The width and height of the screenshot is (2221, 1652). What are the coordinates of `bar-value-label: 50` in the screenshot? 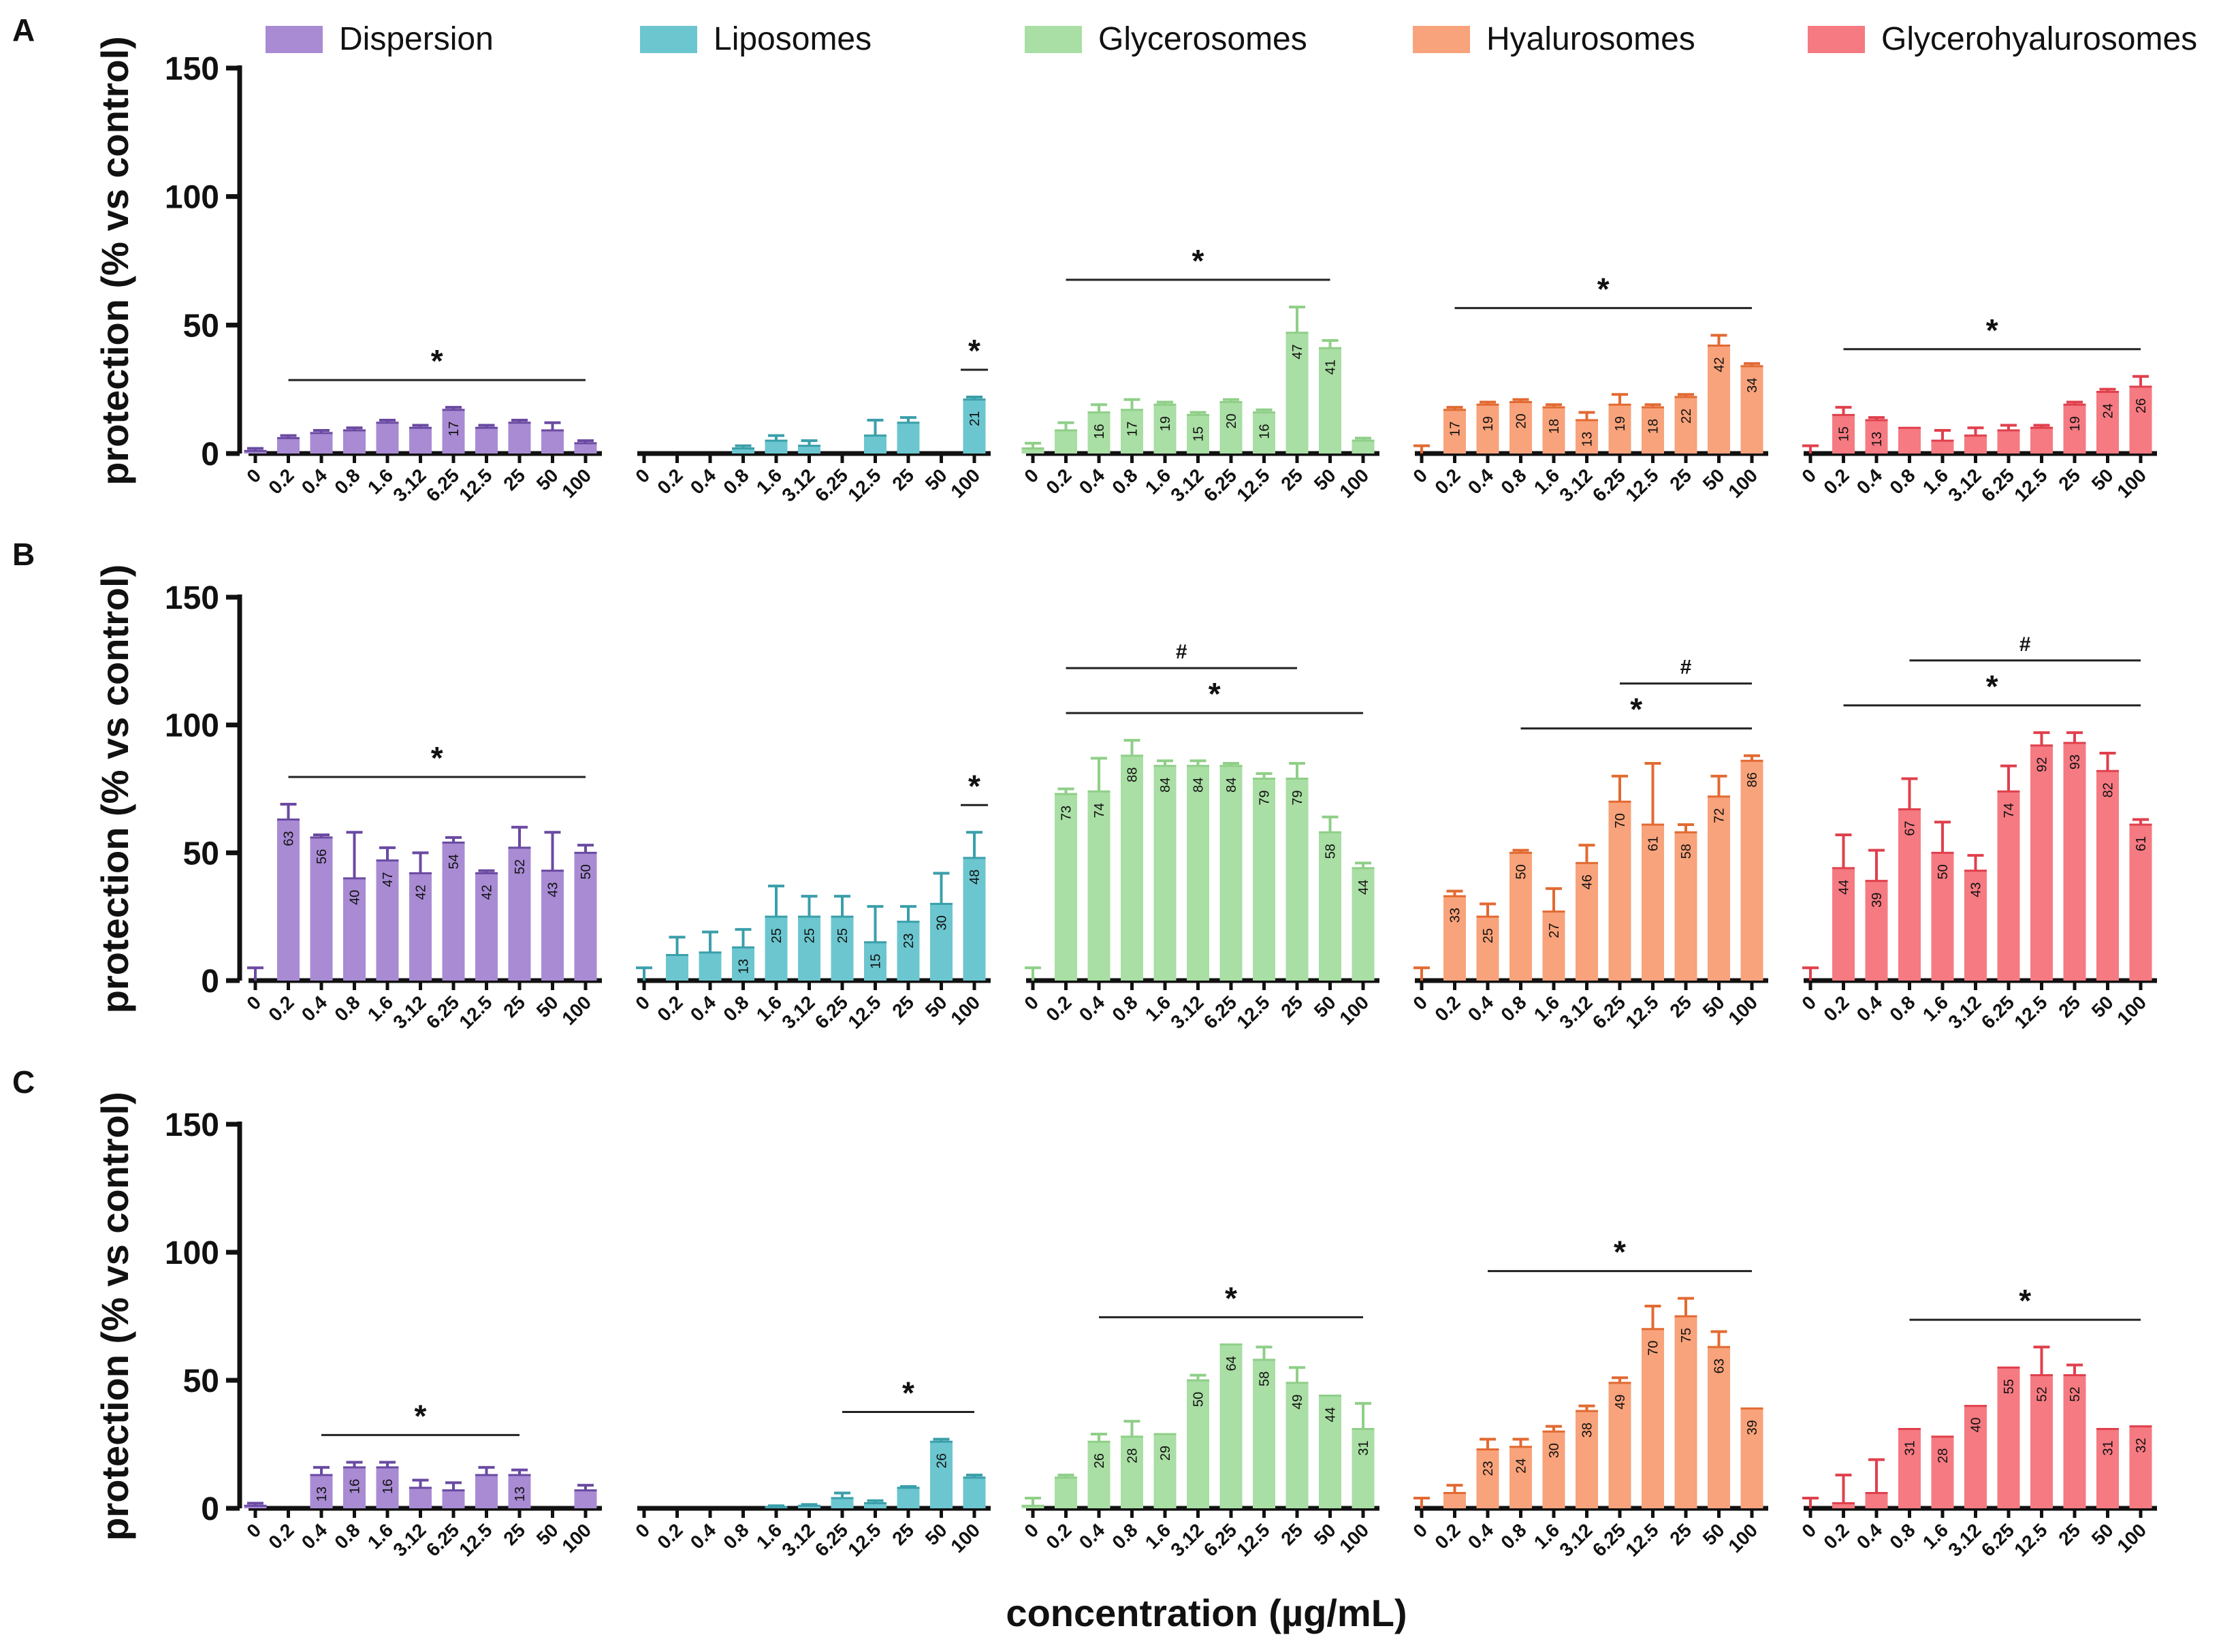 It's located at (1199, 1399).